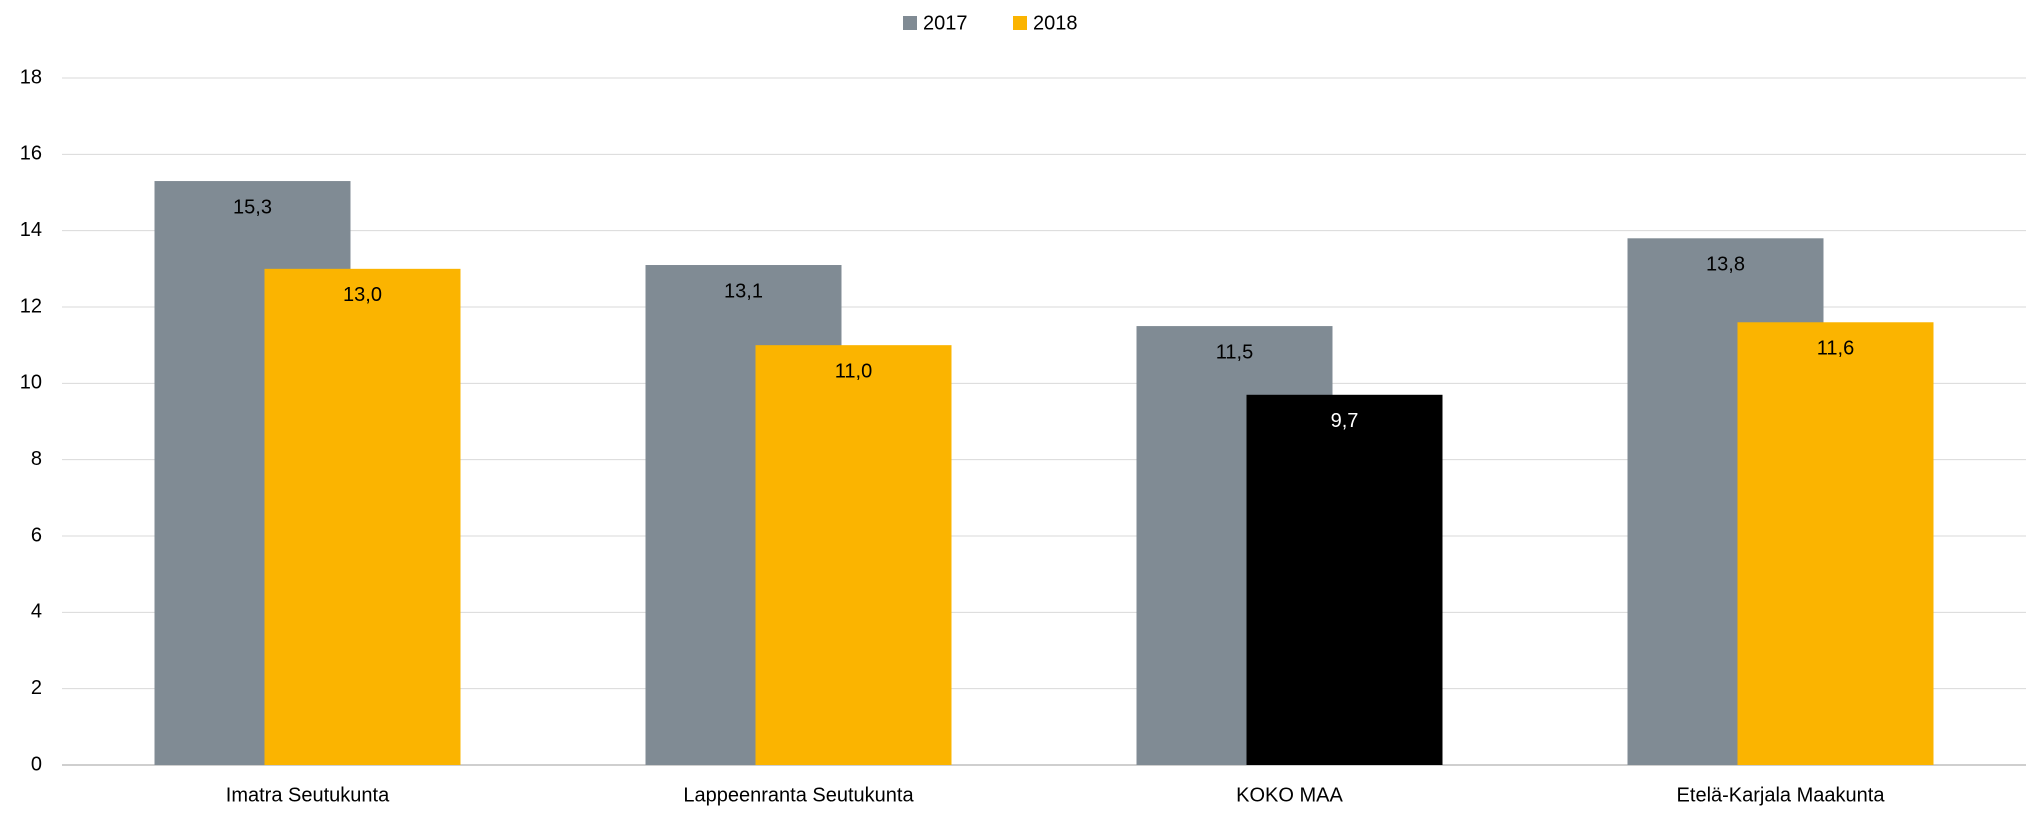  I want to click on x-tick-label: Etelä-Karjala Maakunta, so click(1781, 795).